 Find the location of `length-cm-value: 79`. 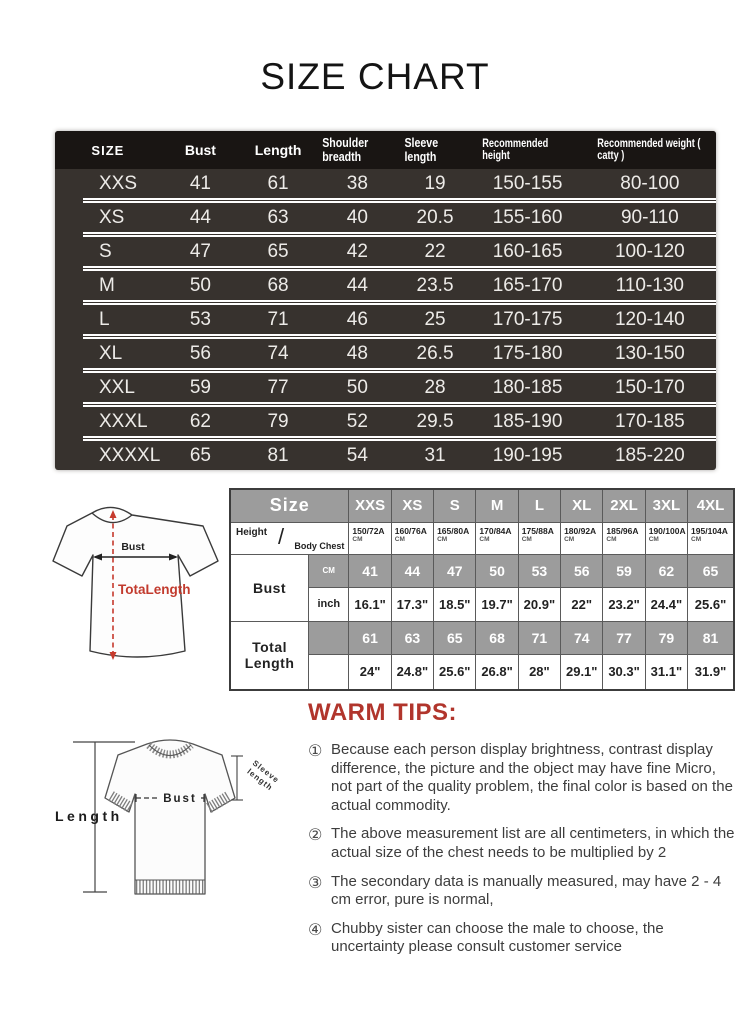

length-cm-value: 79 is located at coordinates (666, 637).